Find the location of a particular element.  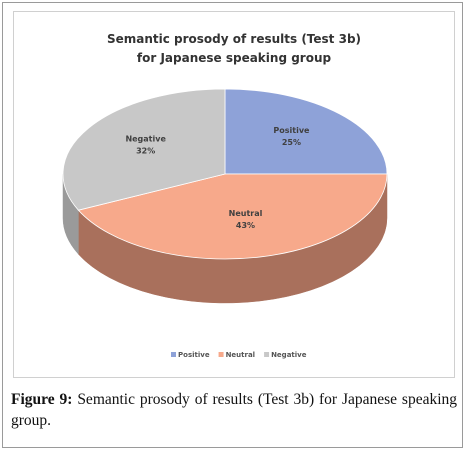

chart-title: Semantic prosody of results (Test 3b) is located at coordinates (234, 39).